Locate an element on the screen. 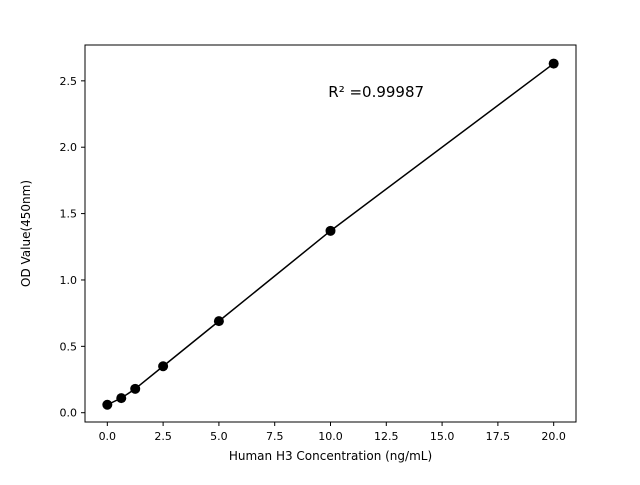 The image size is (640, 485). x-axis-label: Human H3 Concentration (ng/mL) is located at coordinates (330, 456).